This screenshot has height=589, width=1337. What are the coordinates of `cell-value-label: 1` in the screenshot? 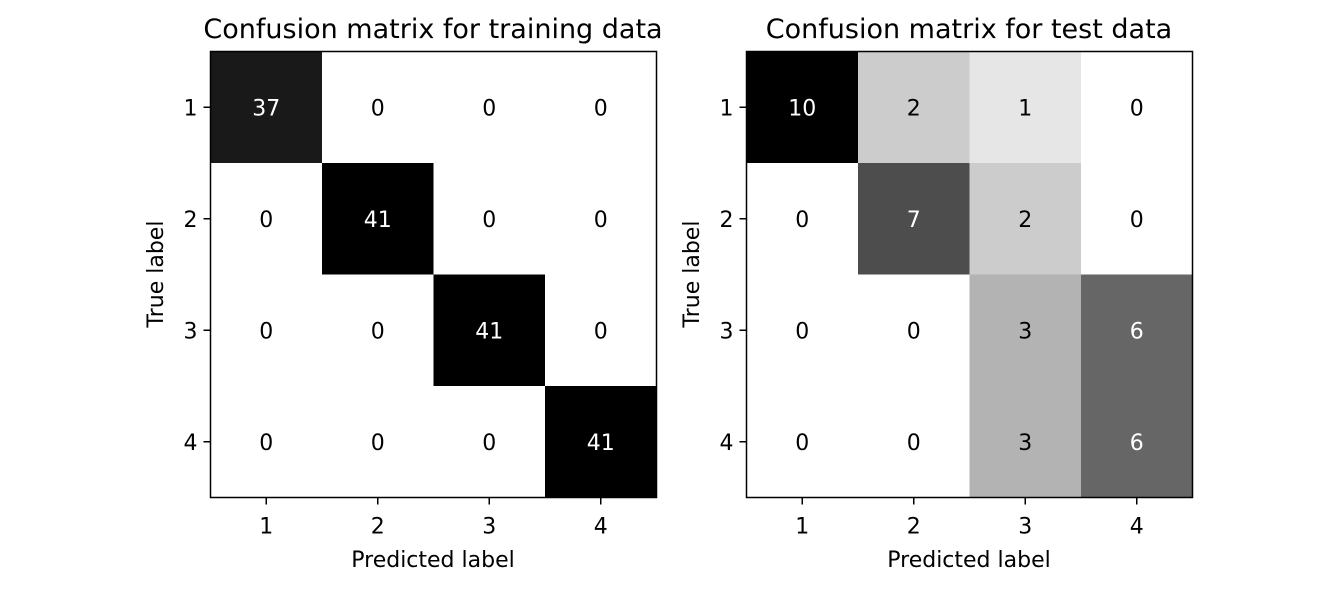 It's located at (1025, 108).